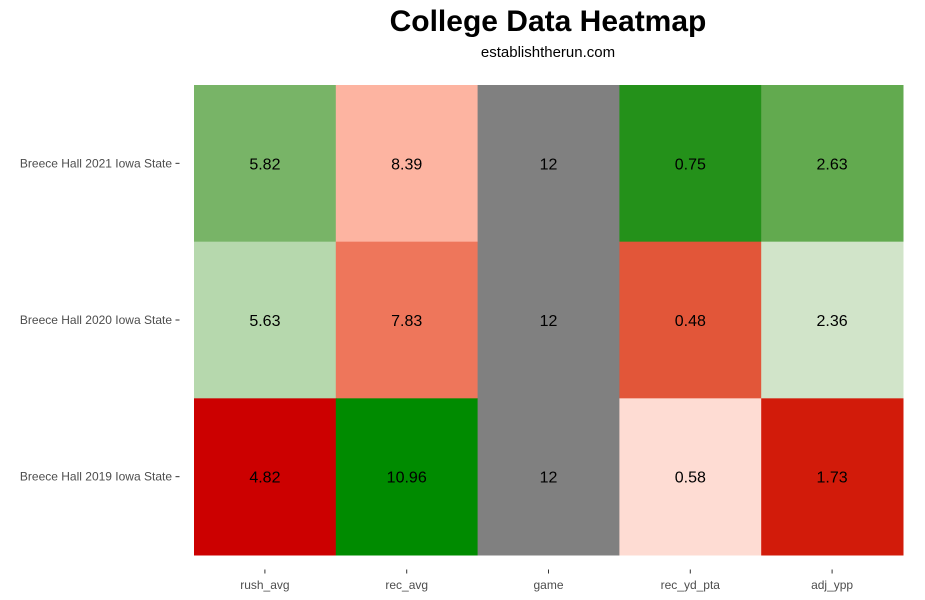 Image resolution: width=925 pixels, height=600 pixels. I want to click on cell-value-label: 1.73, so click(832, 478).